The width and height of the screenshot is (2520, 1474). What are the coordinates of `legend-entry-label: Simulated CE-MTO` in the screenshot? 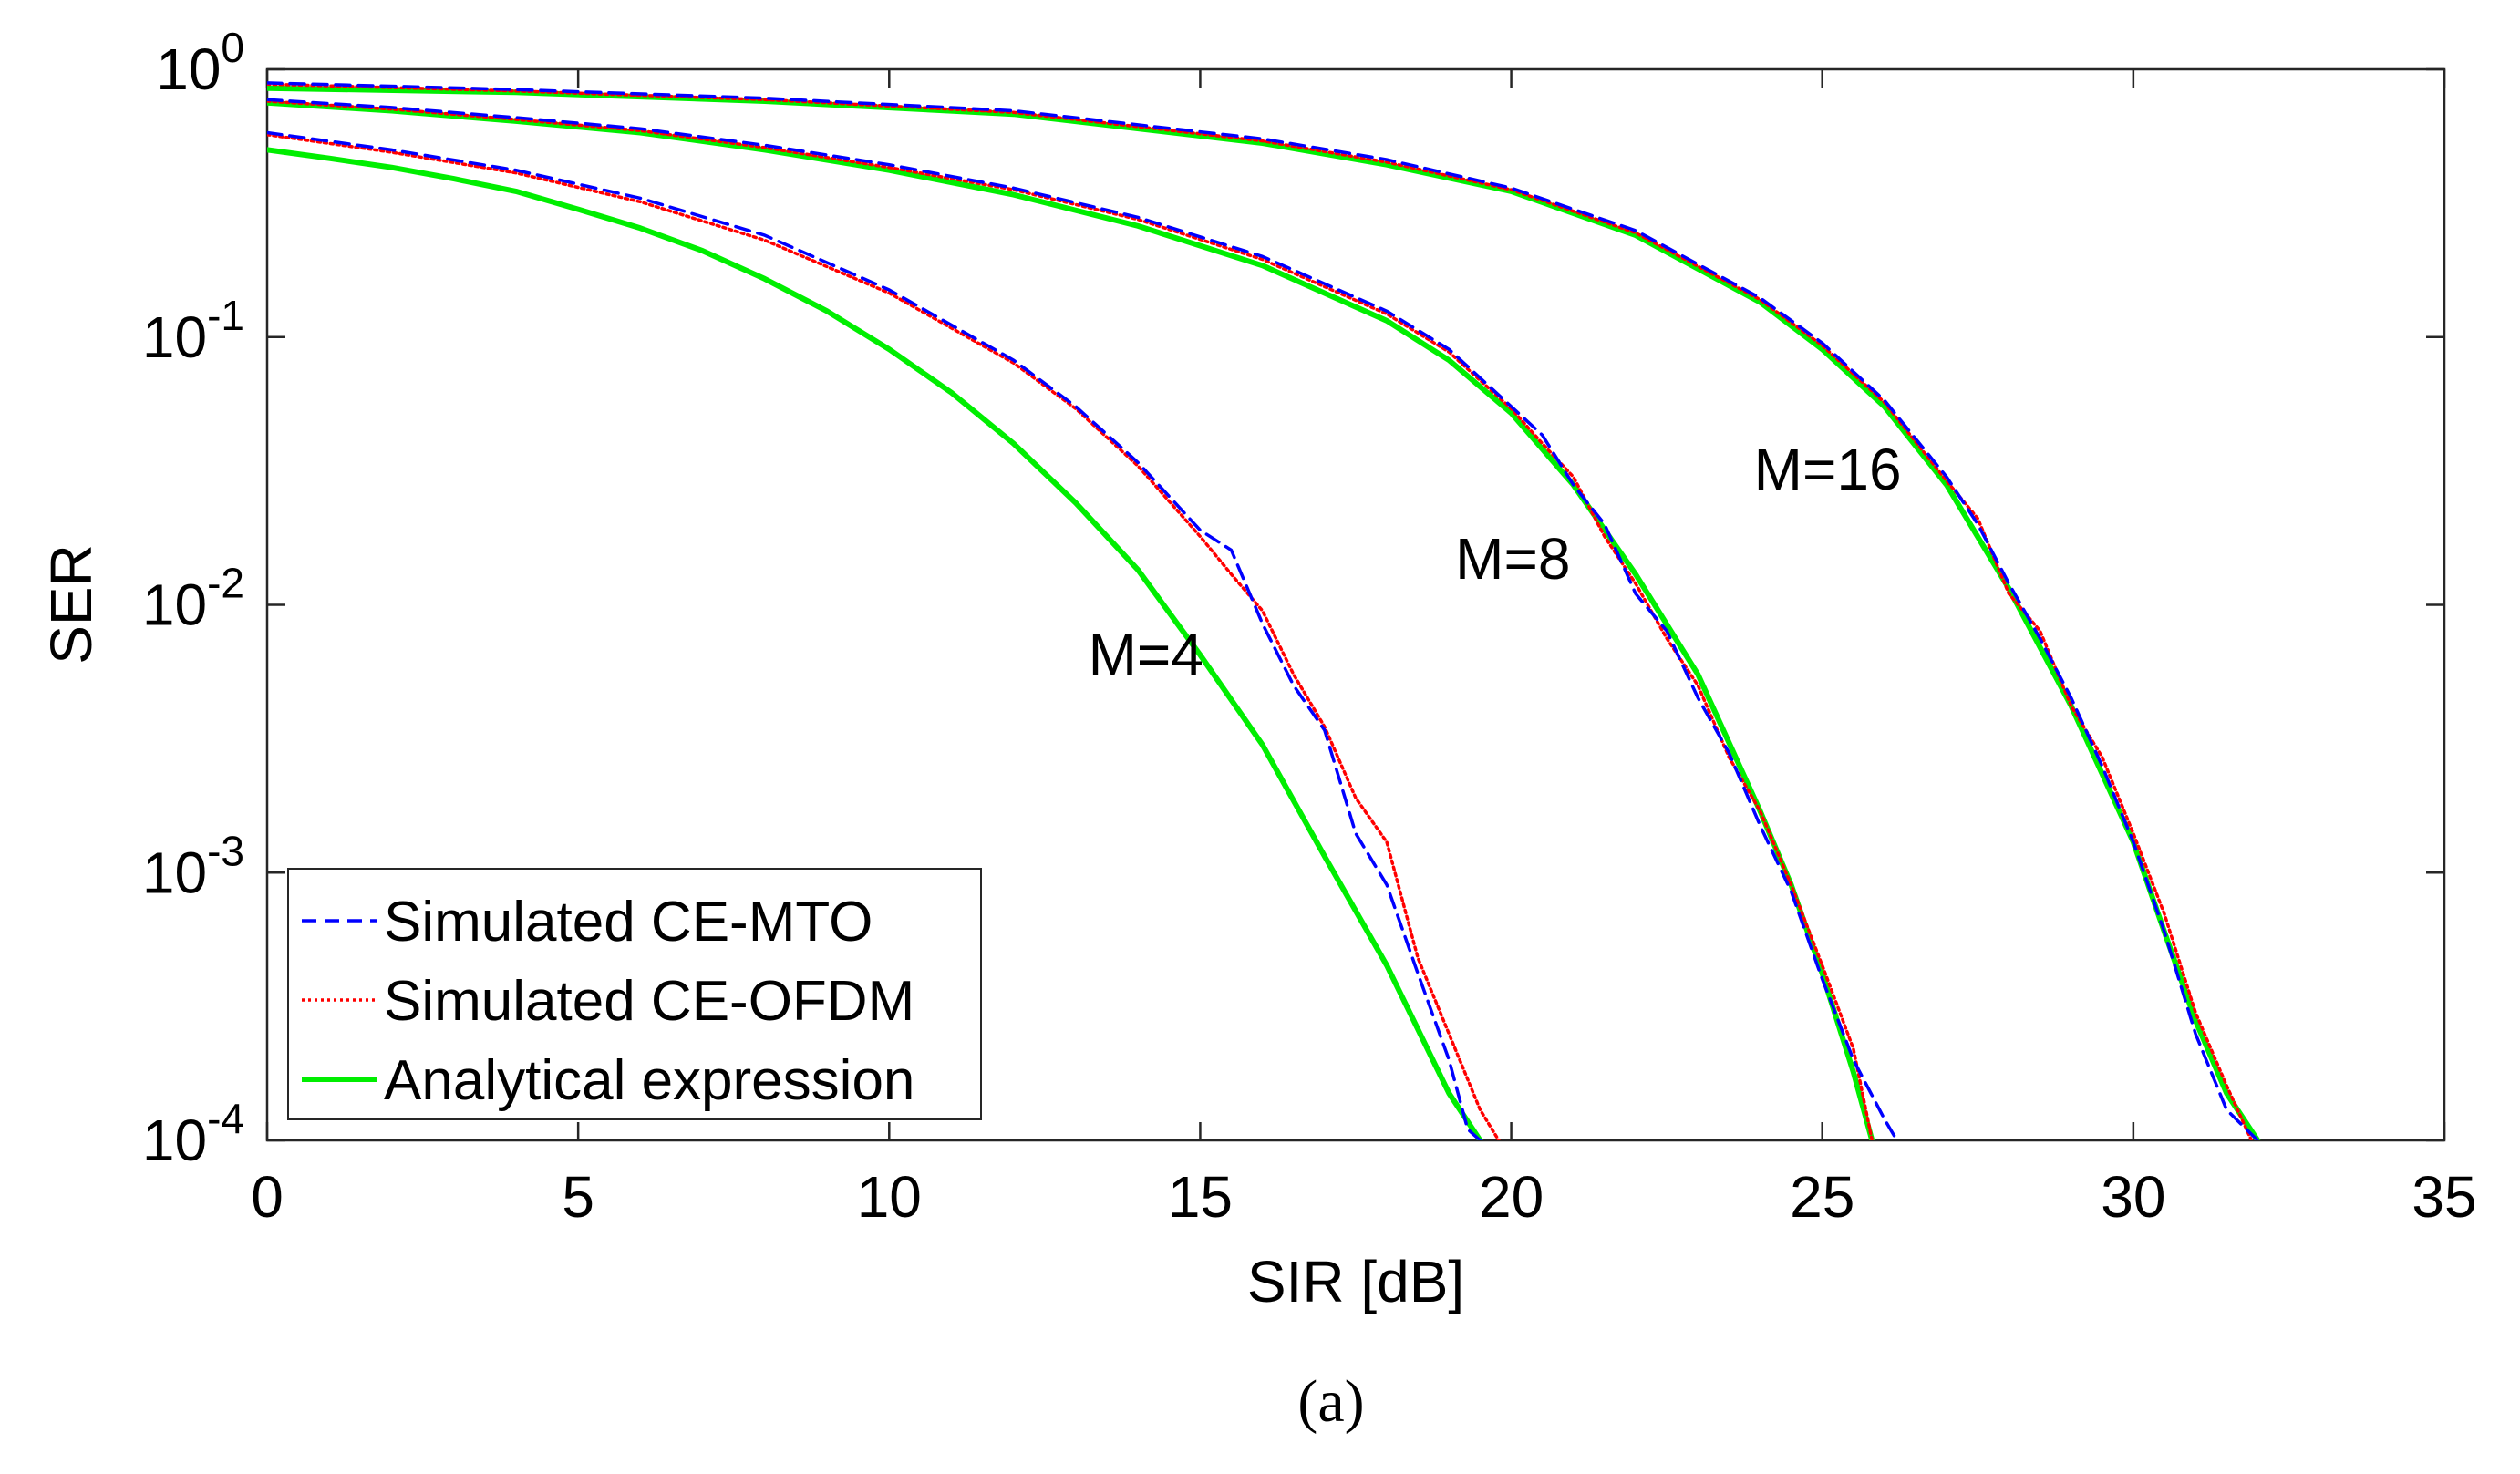 It's located at (628, 922).